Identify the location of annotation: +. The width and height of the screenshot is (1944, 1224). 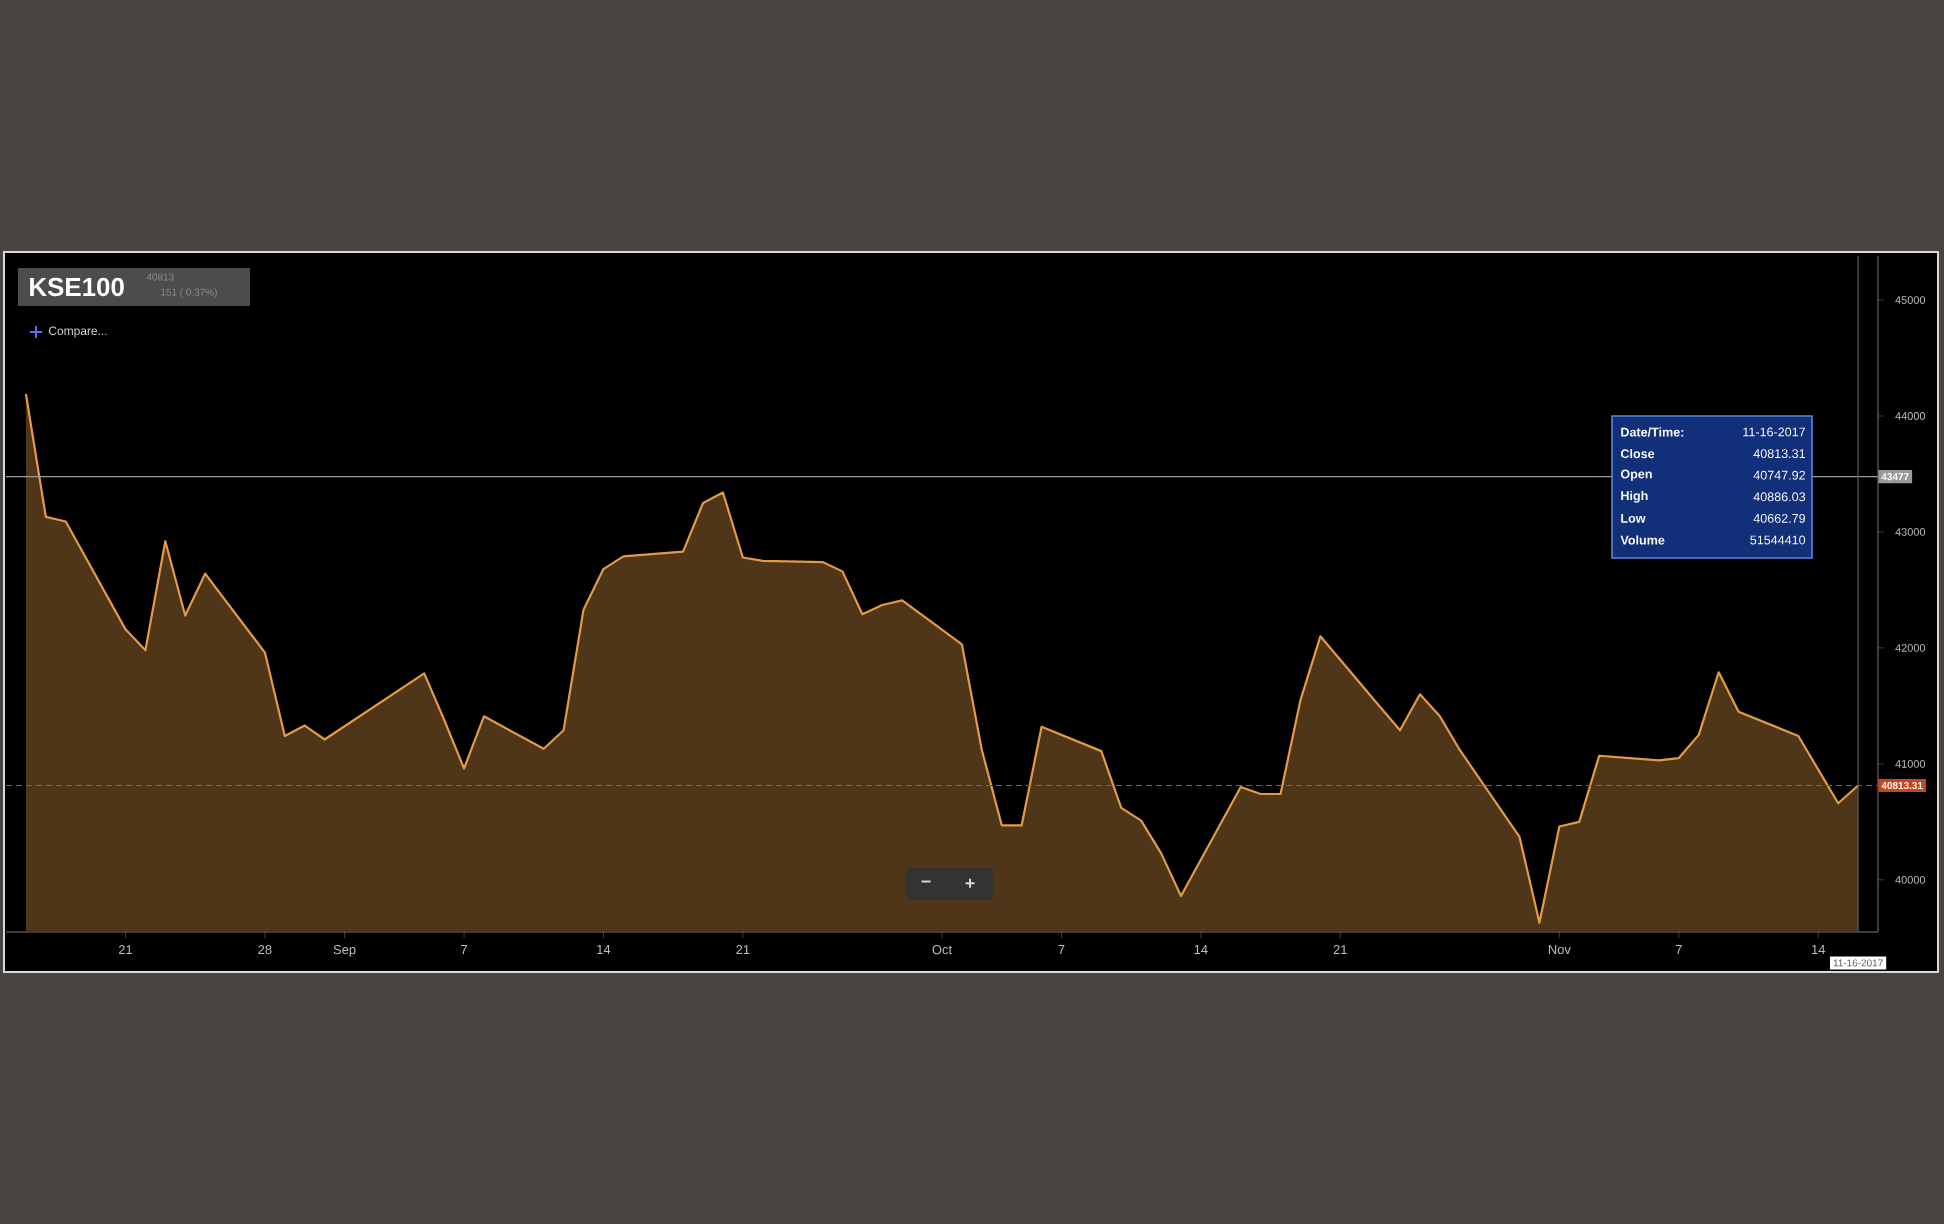
(970, 883).